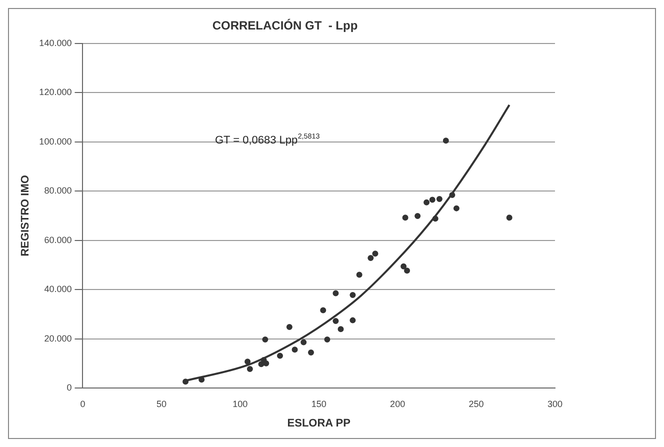 The width and height of the screenshot is (664, 447). I want to click on y-axis-title: REGISTRO IMO, so click(26, 215).